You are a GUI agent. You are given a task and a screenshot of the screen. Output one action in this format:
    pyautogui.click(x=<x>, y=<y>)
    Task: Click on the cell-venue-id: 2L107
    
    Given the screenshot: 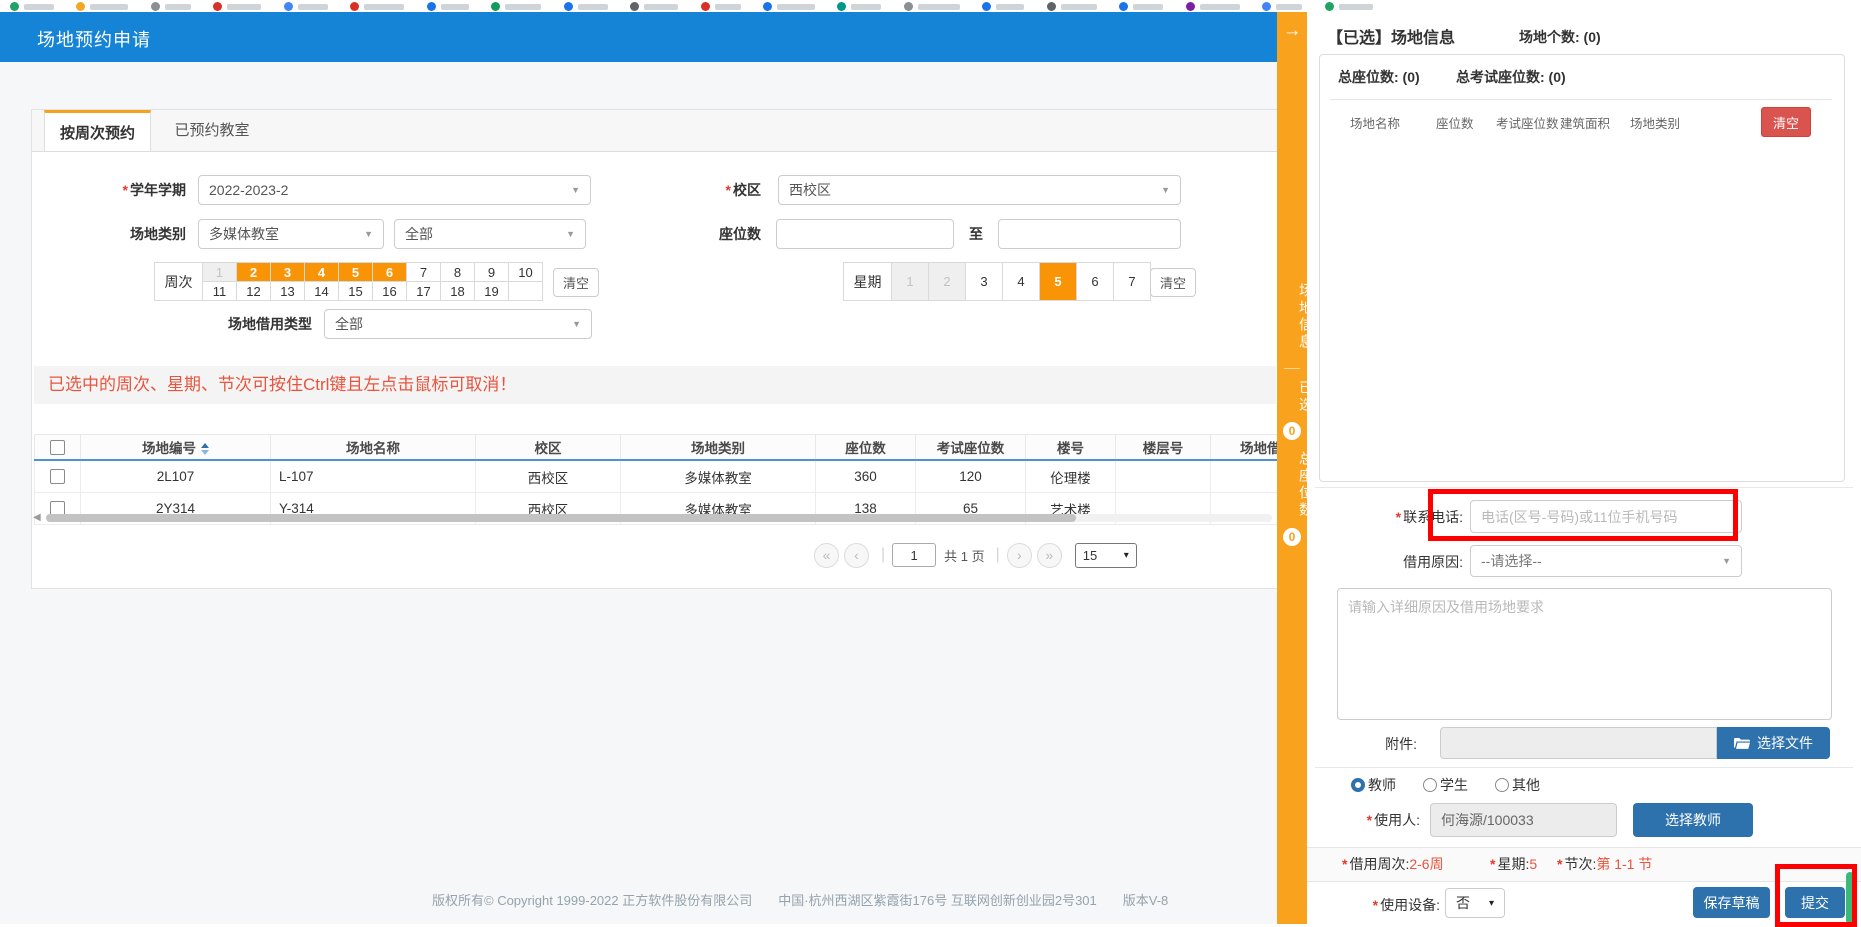 What is the action you would take?
    pyautogui.click(x=175, y=476)
    